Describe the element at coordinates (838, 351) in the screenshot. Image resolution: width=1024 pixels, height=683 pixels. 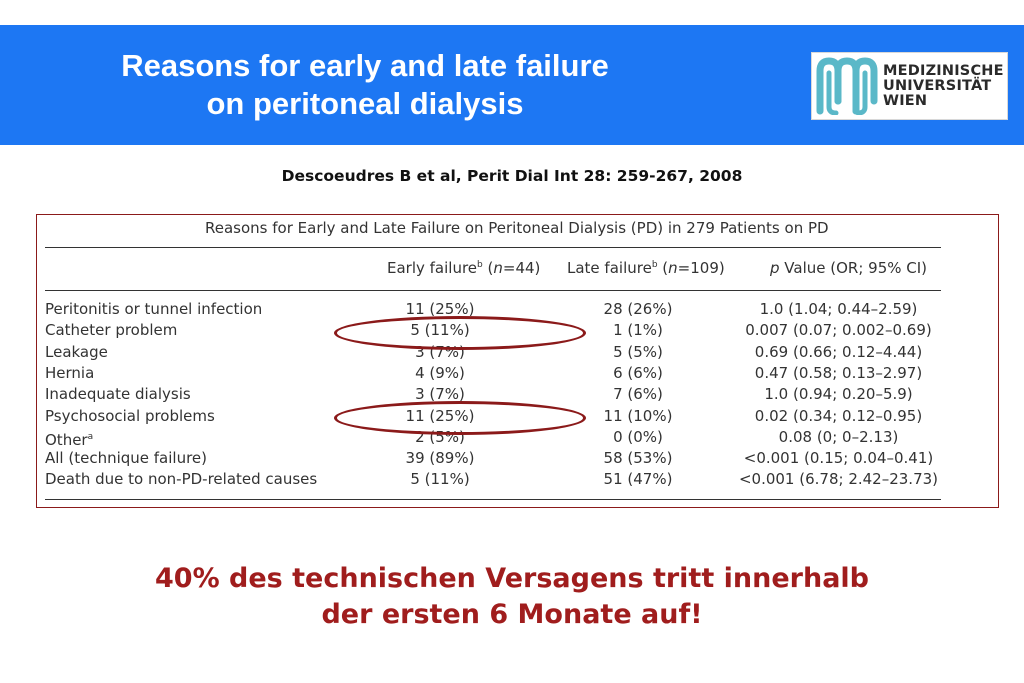
I see `p-value-cell: 0.69 (0.66; 0.12–4.44)` at that location.